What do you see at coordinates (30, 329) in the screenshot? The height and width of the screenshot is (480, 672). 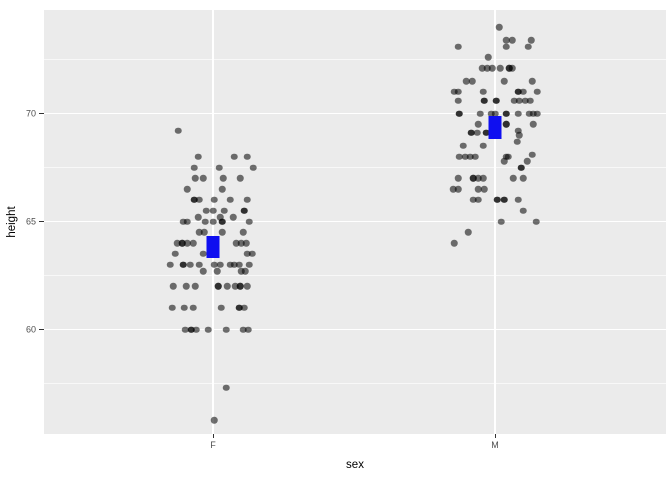 I see `y-tick-label: 60` at bounding box center [30, 329].